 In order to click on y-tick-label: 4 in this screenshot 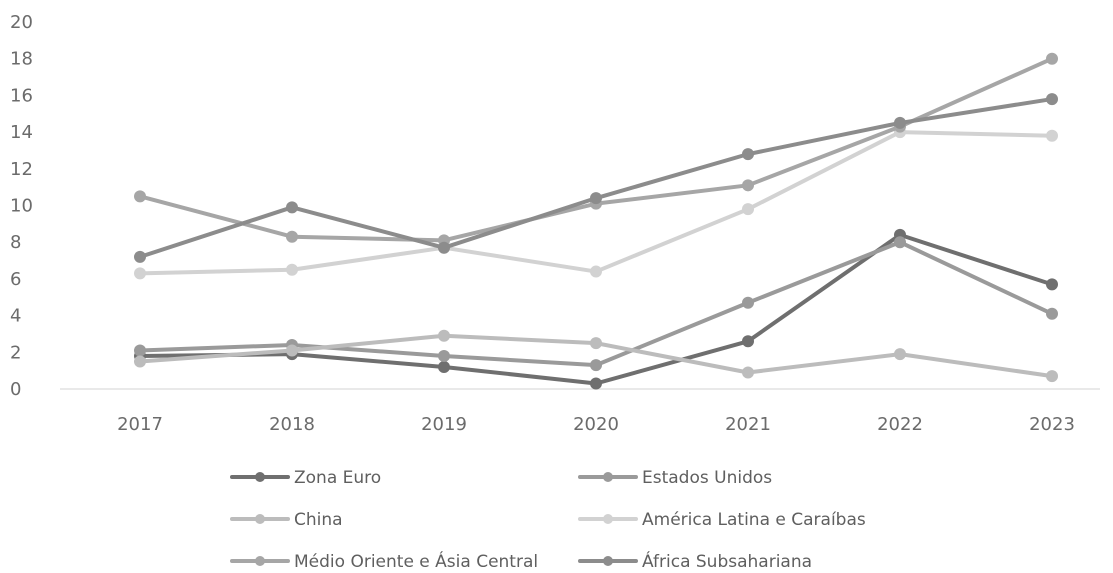, I will do `click(15, 316)`.